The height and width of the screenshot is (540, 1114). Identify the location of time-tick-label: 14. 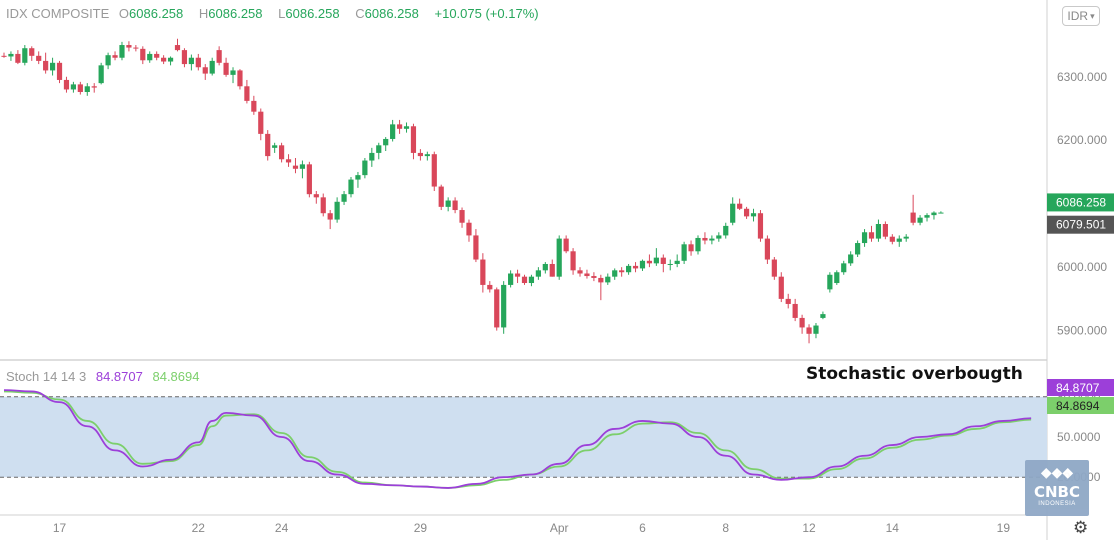
(893, 528).